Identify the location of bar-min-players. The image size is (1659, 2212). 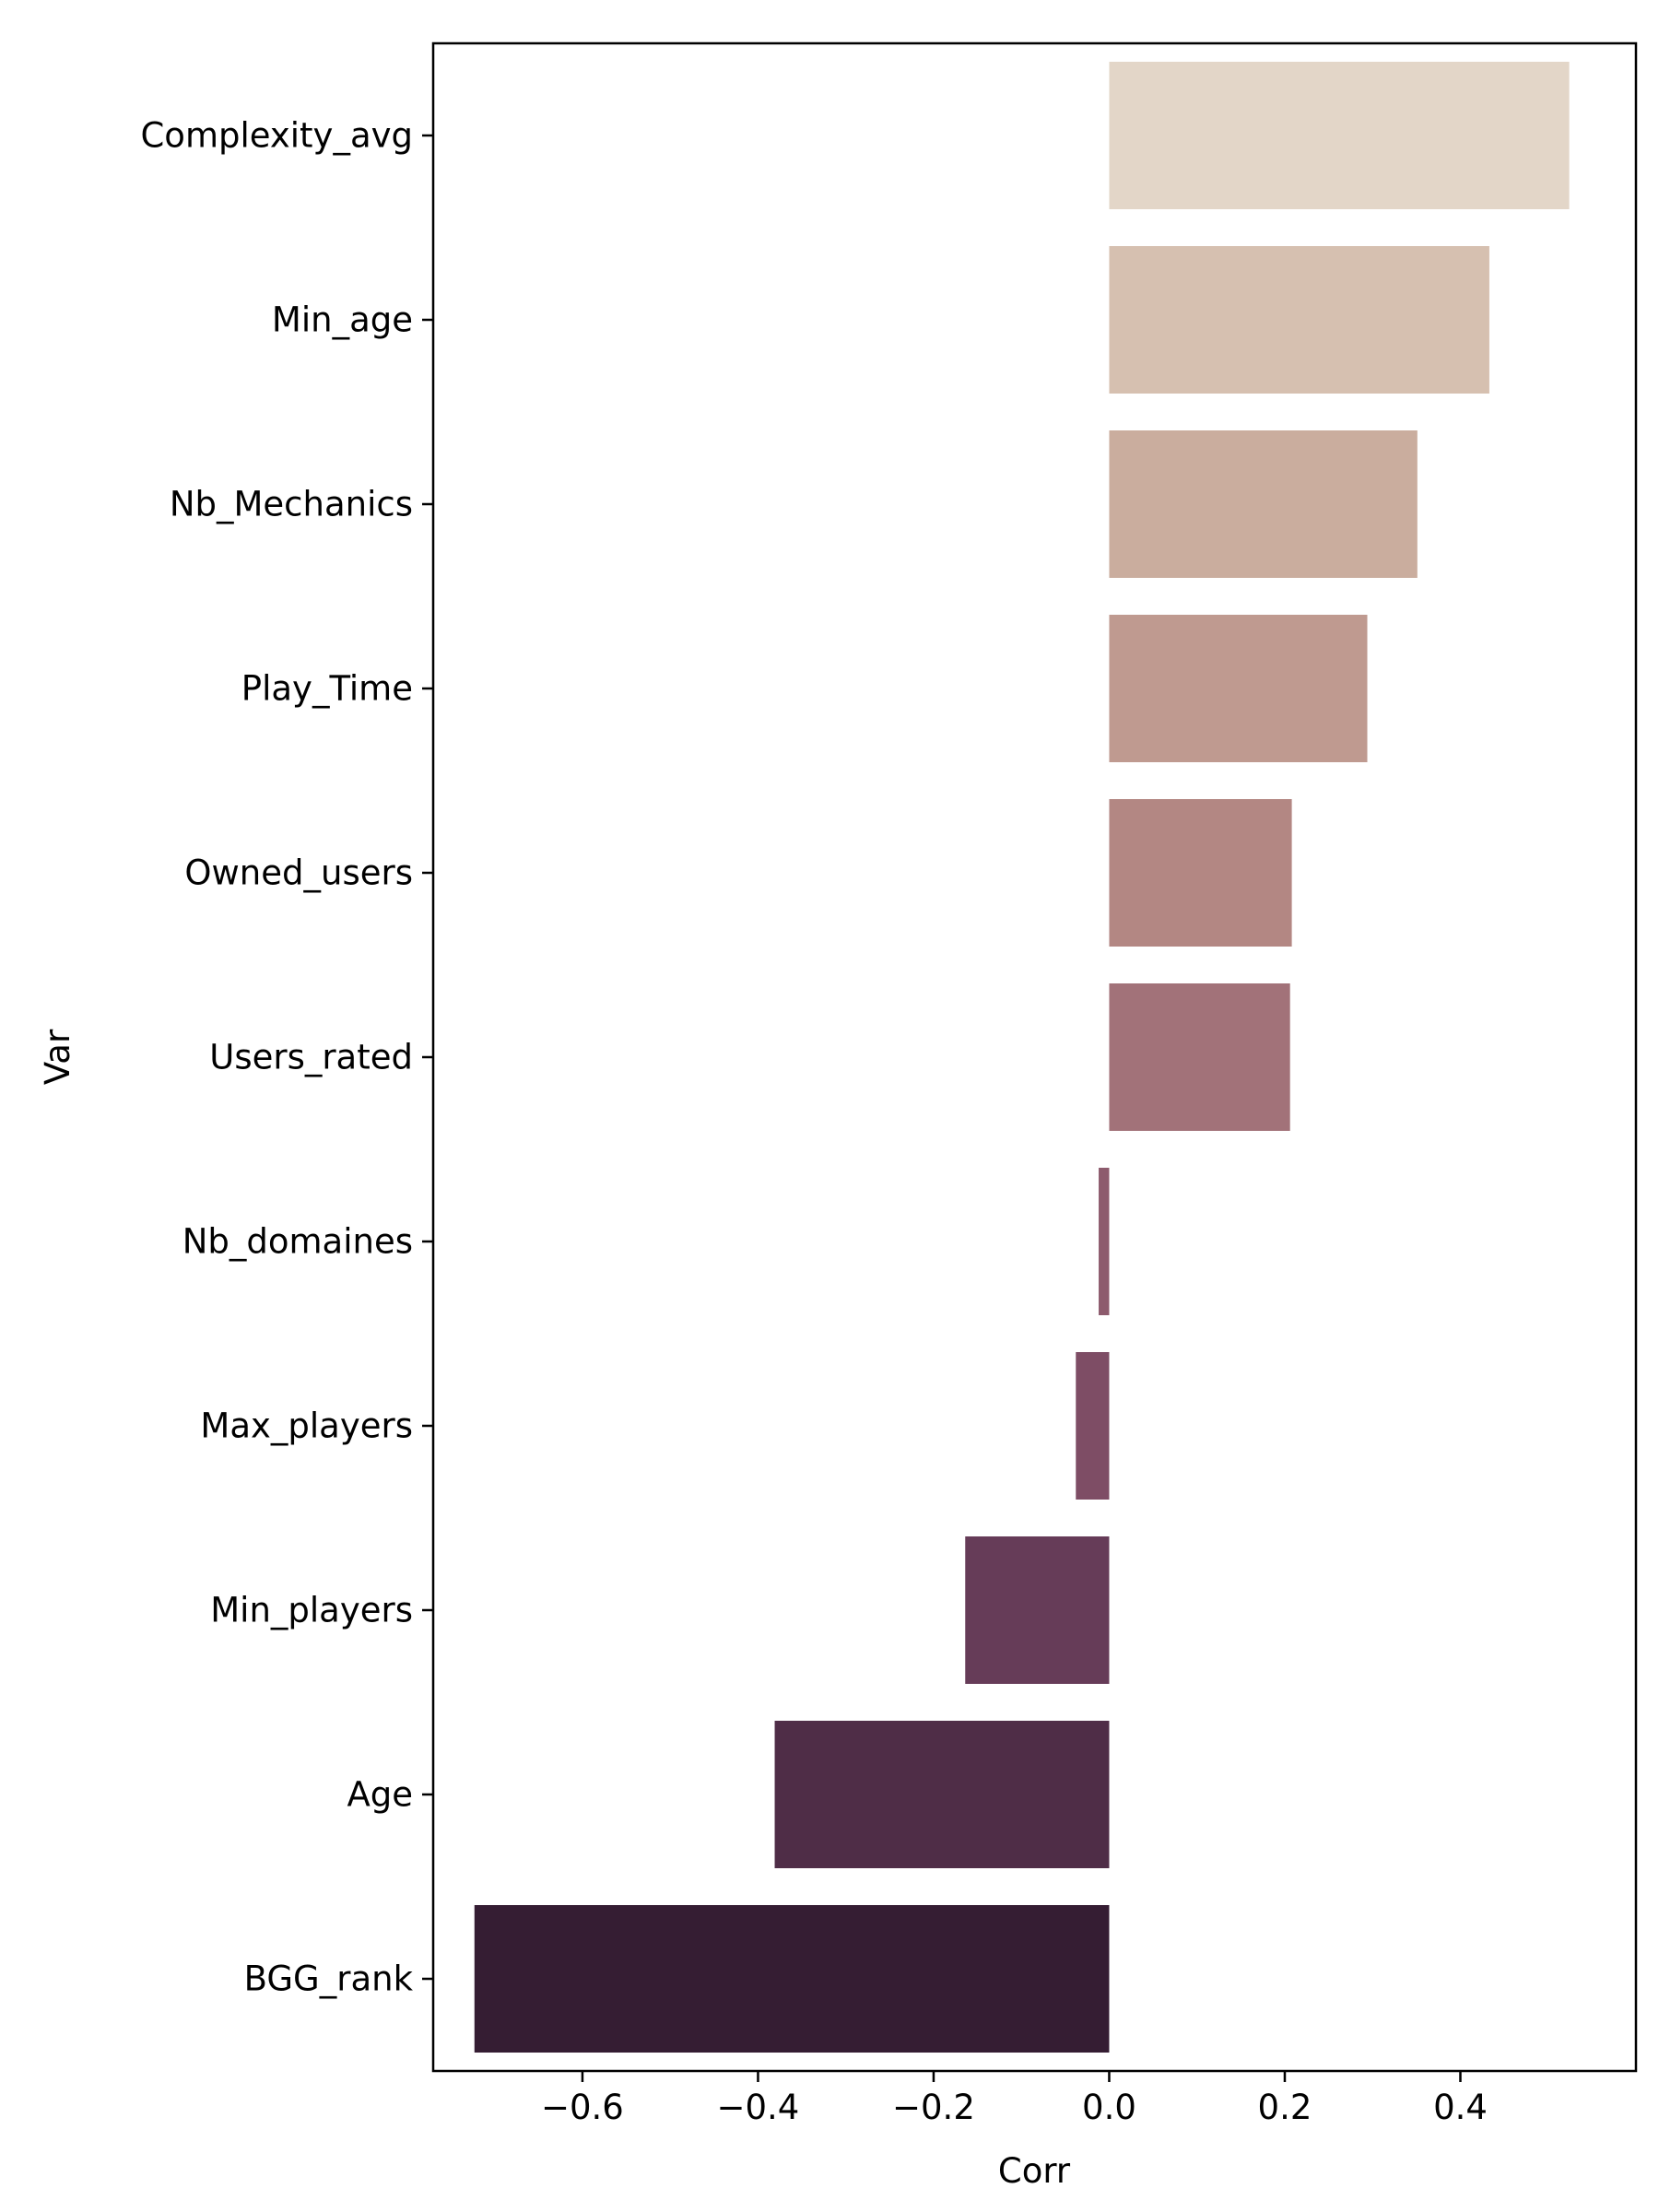
(1037, 1610).